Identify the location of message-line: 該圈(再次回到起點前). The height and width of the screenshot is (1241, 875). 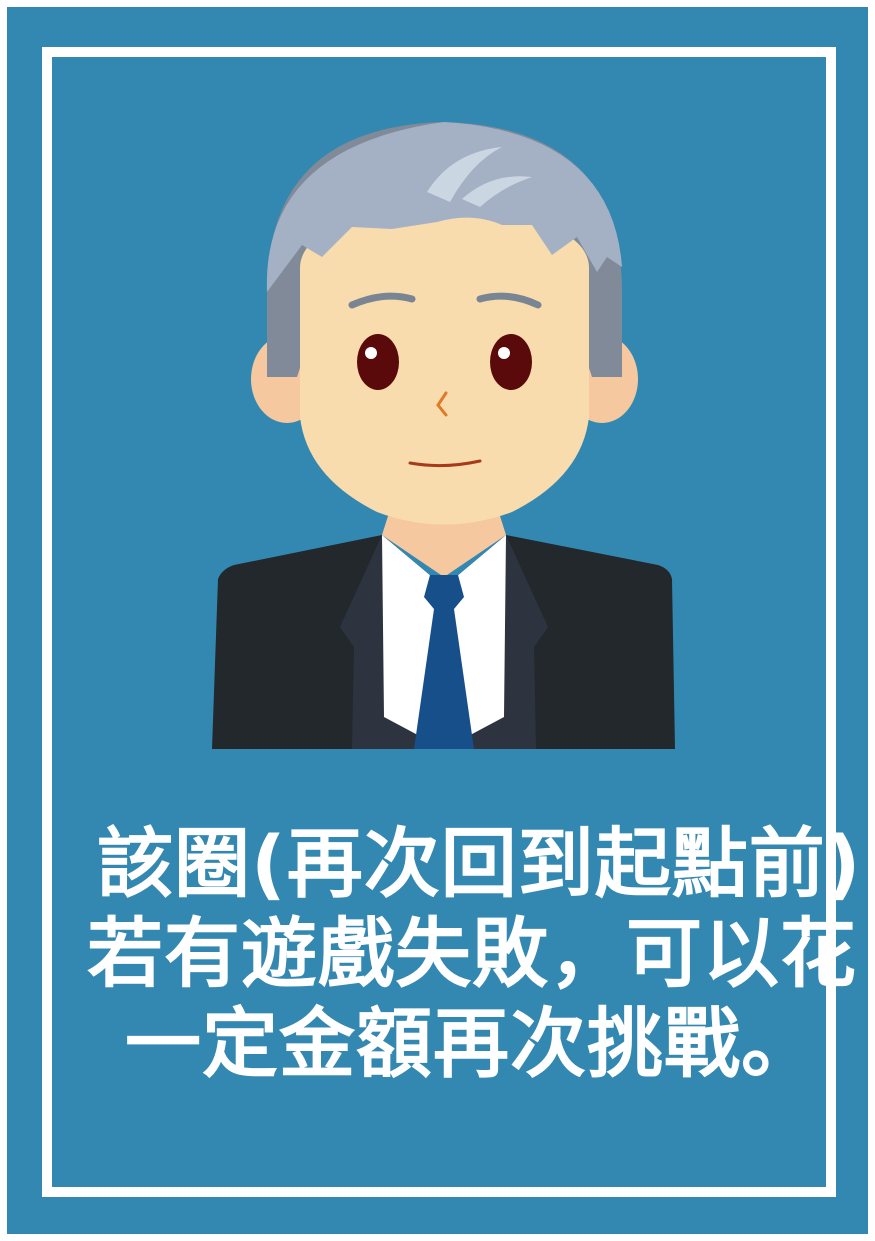
(479, 863).